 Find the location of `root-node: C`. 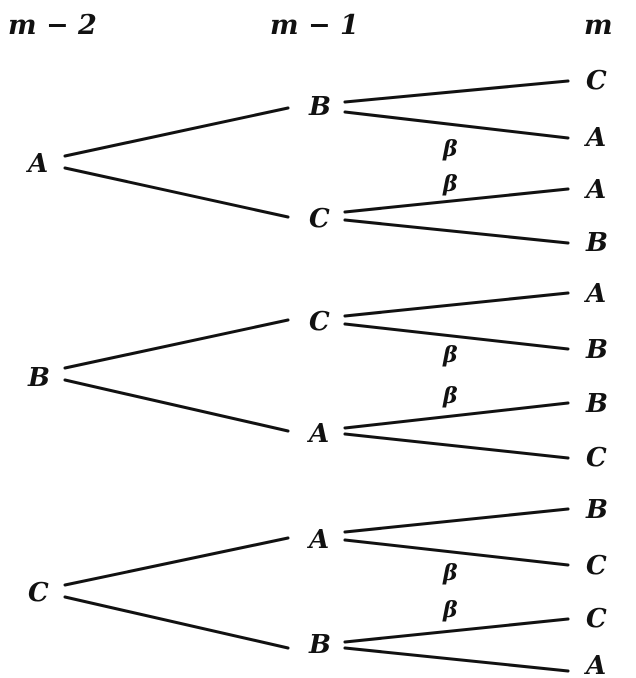

root-node: C is located at coordinates (38, 593).